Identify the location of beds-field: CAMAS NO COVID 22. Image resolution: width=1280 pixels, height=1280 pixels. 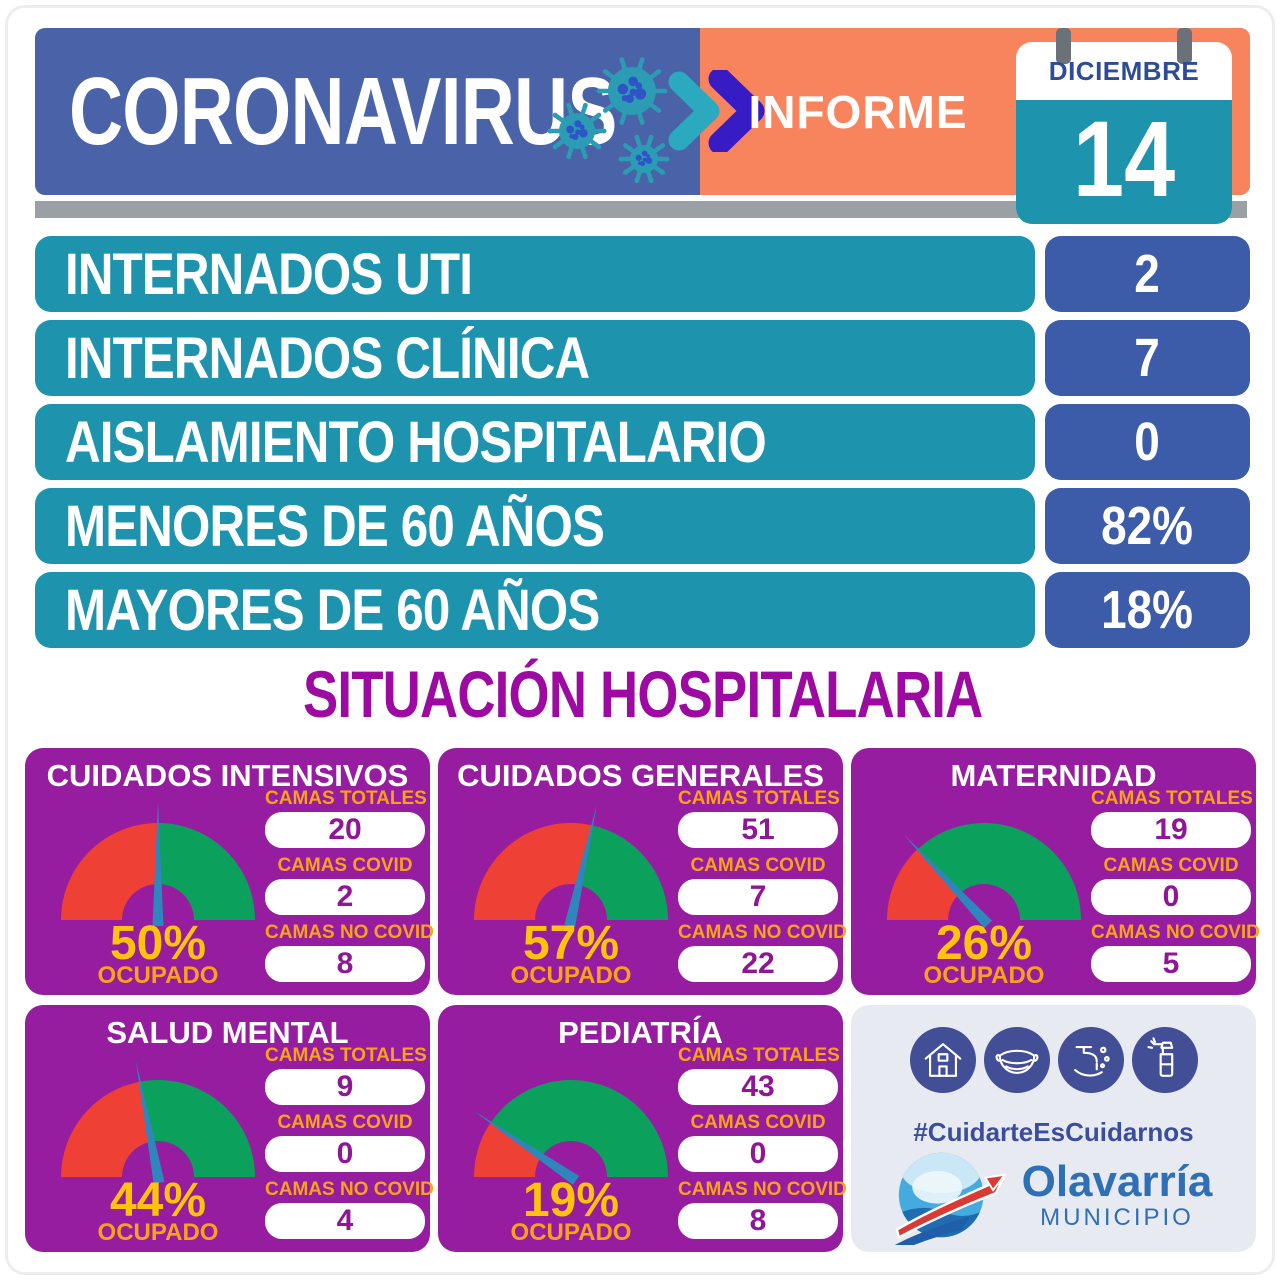
(762, 952).